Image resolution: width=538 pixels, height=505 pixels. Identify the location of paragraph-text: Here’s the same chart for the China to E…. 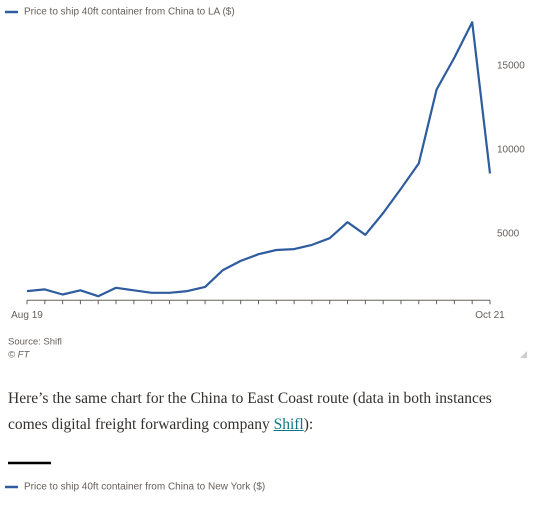
(250, 411).